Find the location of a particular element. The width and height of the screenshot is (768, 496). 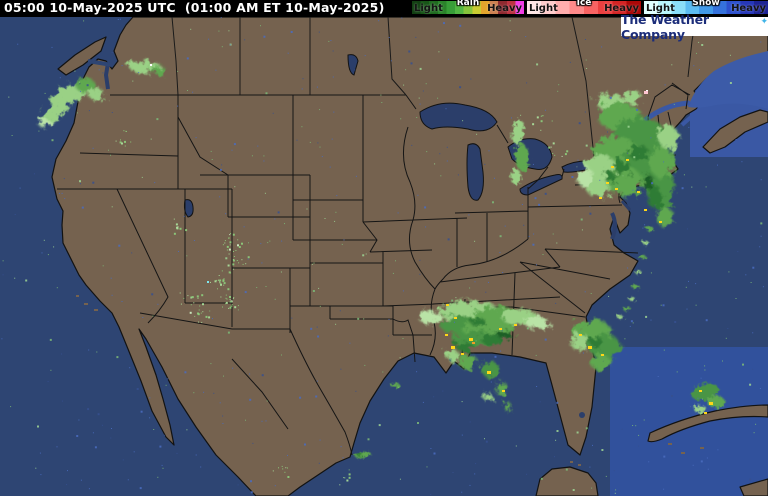

logo-text: The Weather Company is located at coordinates (665, 26).